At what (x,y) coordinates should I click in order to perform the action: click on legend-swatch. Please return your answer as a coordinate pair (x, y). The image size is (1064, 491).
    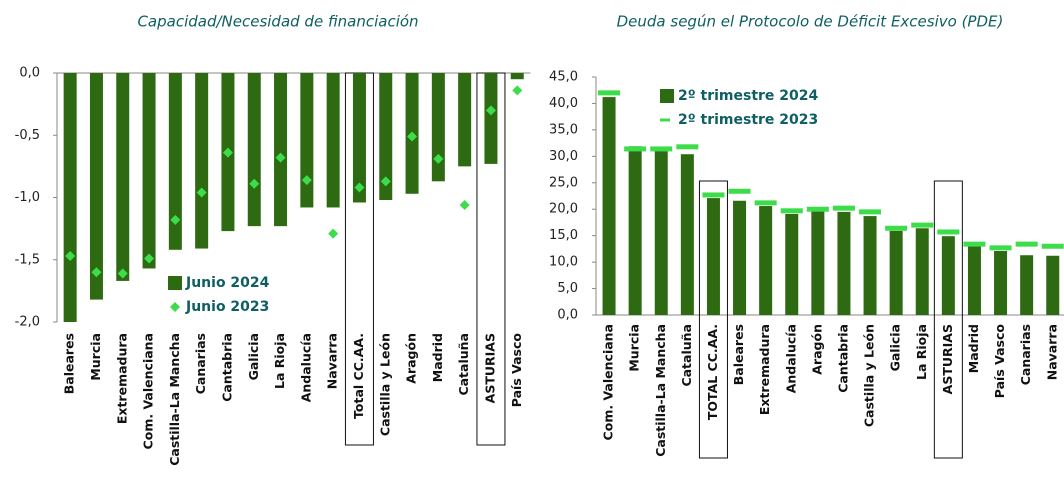
    Looking at the image, I should click on (175, 283).